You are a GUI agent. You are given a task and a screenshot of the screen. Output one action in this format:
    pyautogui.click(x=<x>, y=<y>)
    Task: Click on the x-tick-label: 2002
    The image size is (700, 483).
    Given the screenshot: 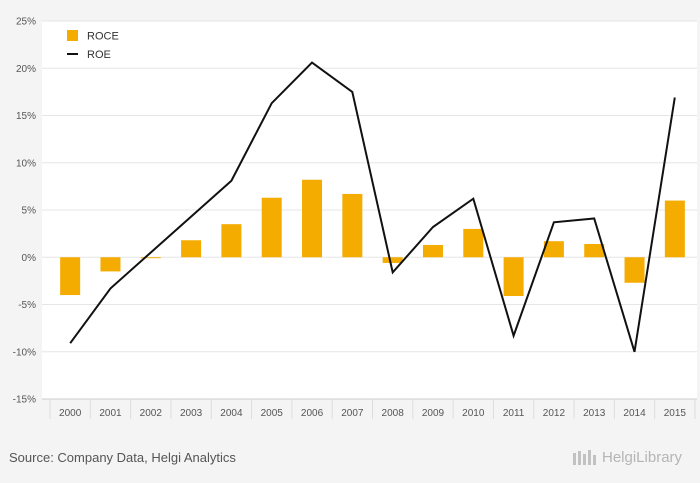 What is the action you would take?
    pyautogui.click(x=151, y=413)
    